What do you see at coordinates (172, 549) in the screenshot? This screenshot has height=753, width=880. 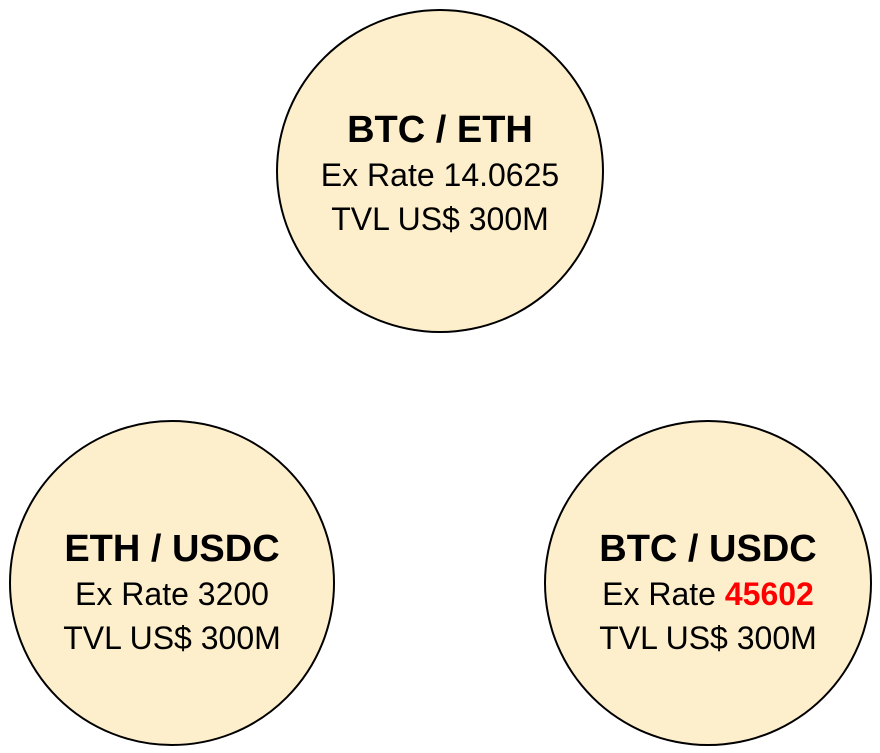 I see `pool-pair-title: ETH / USDC` at bounding box center [172, 549].